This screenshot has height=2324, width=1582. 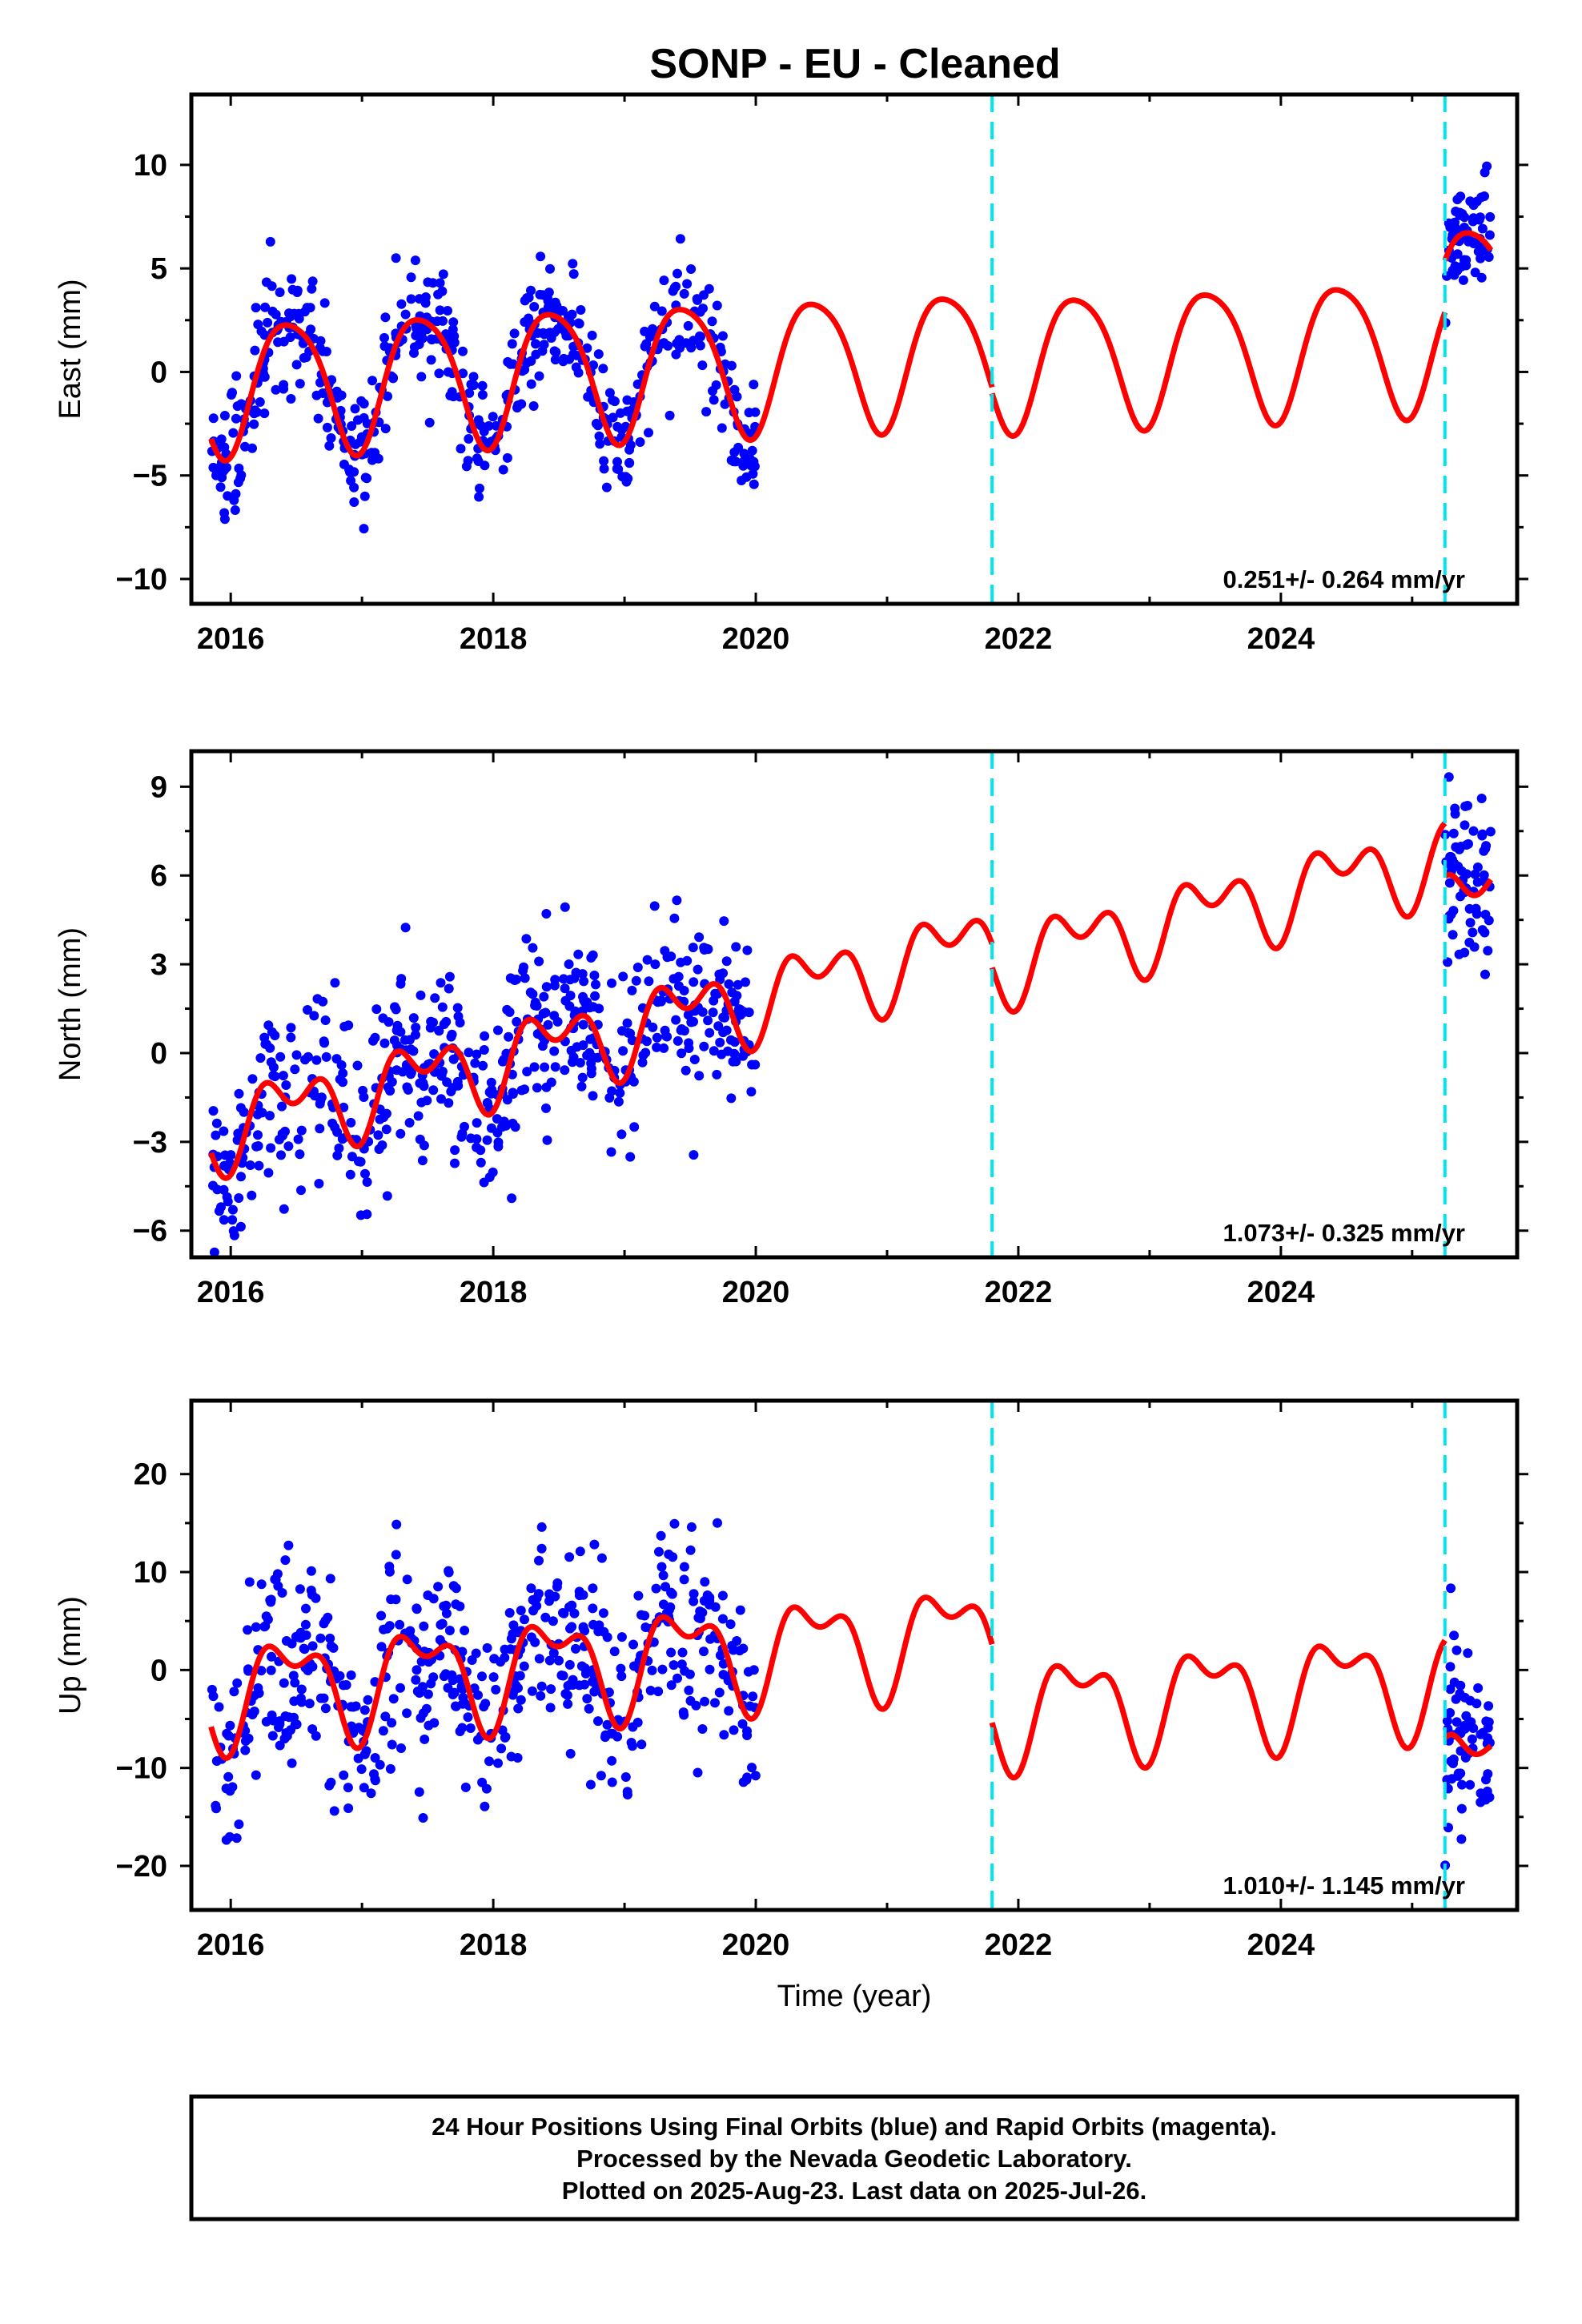 I want to click on y-tick-label: 10, so click(x=151, y=166).